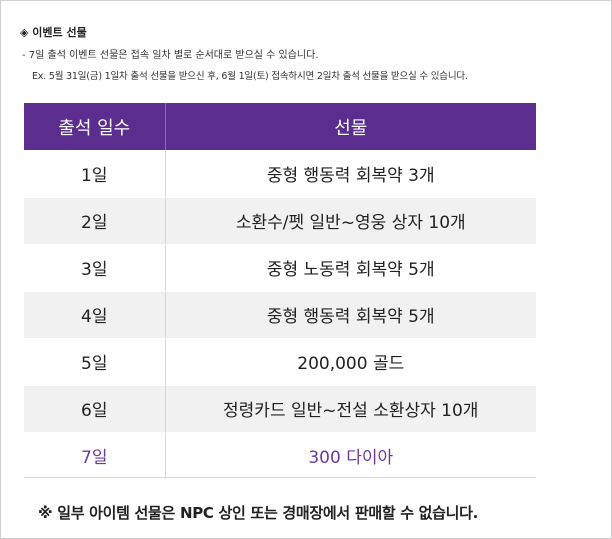 Image resolution: width=612 pixels, height=539 pixels. I want to click on day-cell: 1일, so click(95, 174).